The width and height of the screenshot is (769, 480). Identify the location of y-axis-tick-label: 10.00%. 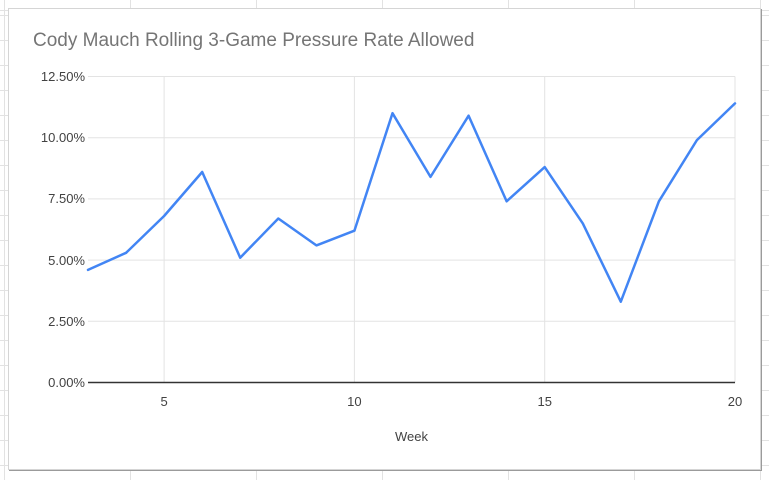
(62, 138).